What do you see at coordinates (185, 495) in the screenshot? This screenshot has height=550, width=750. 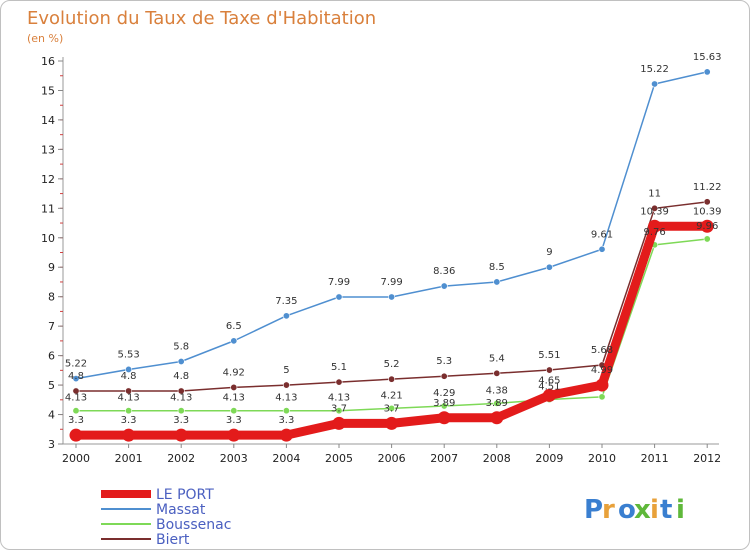 I see `legend-label: LE PORT` at bounding box center [185, 495].